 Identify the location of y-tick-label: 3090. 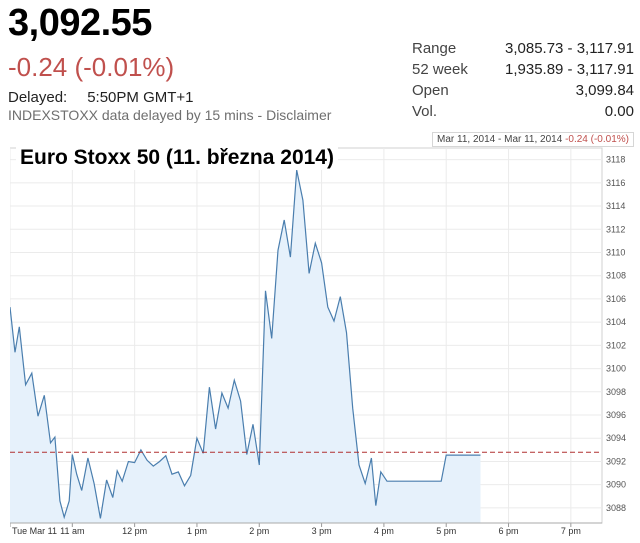
(616, 485).